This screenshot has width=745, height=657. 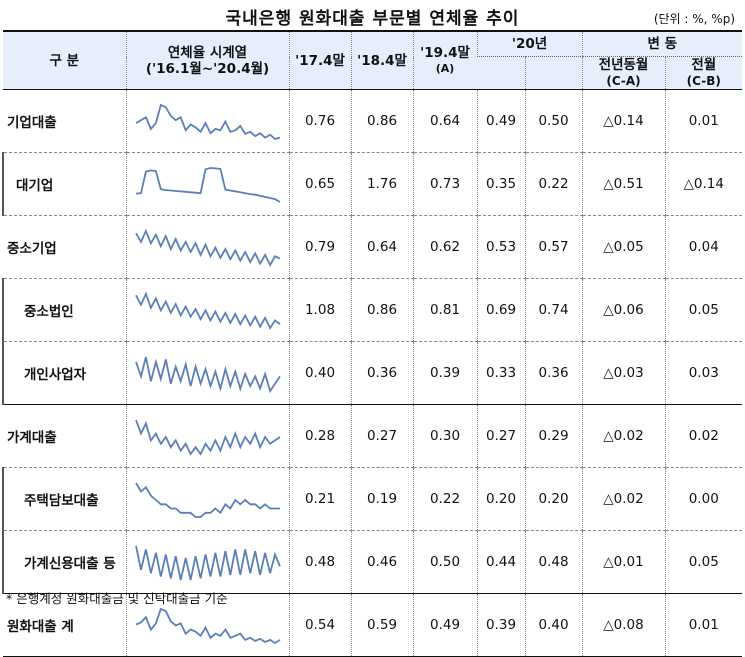 I want to click on value-17: 0.76, so click(x=319, y=121).